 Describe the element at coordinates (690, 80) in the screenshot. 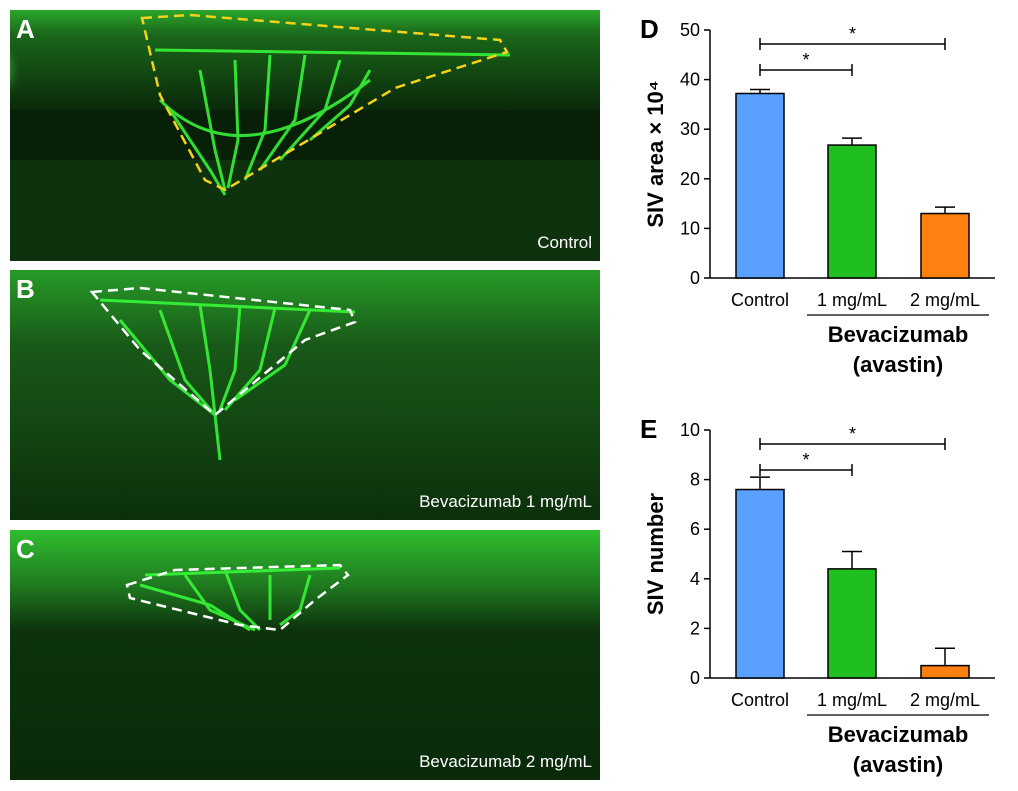

I see `y-tick-label: 40` at that location.